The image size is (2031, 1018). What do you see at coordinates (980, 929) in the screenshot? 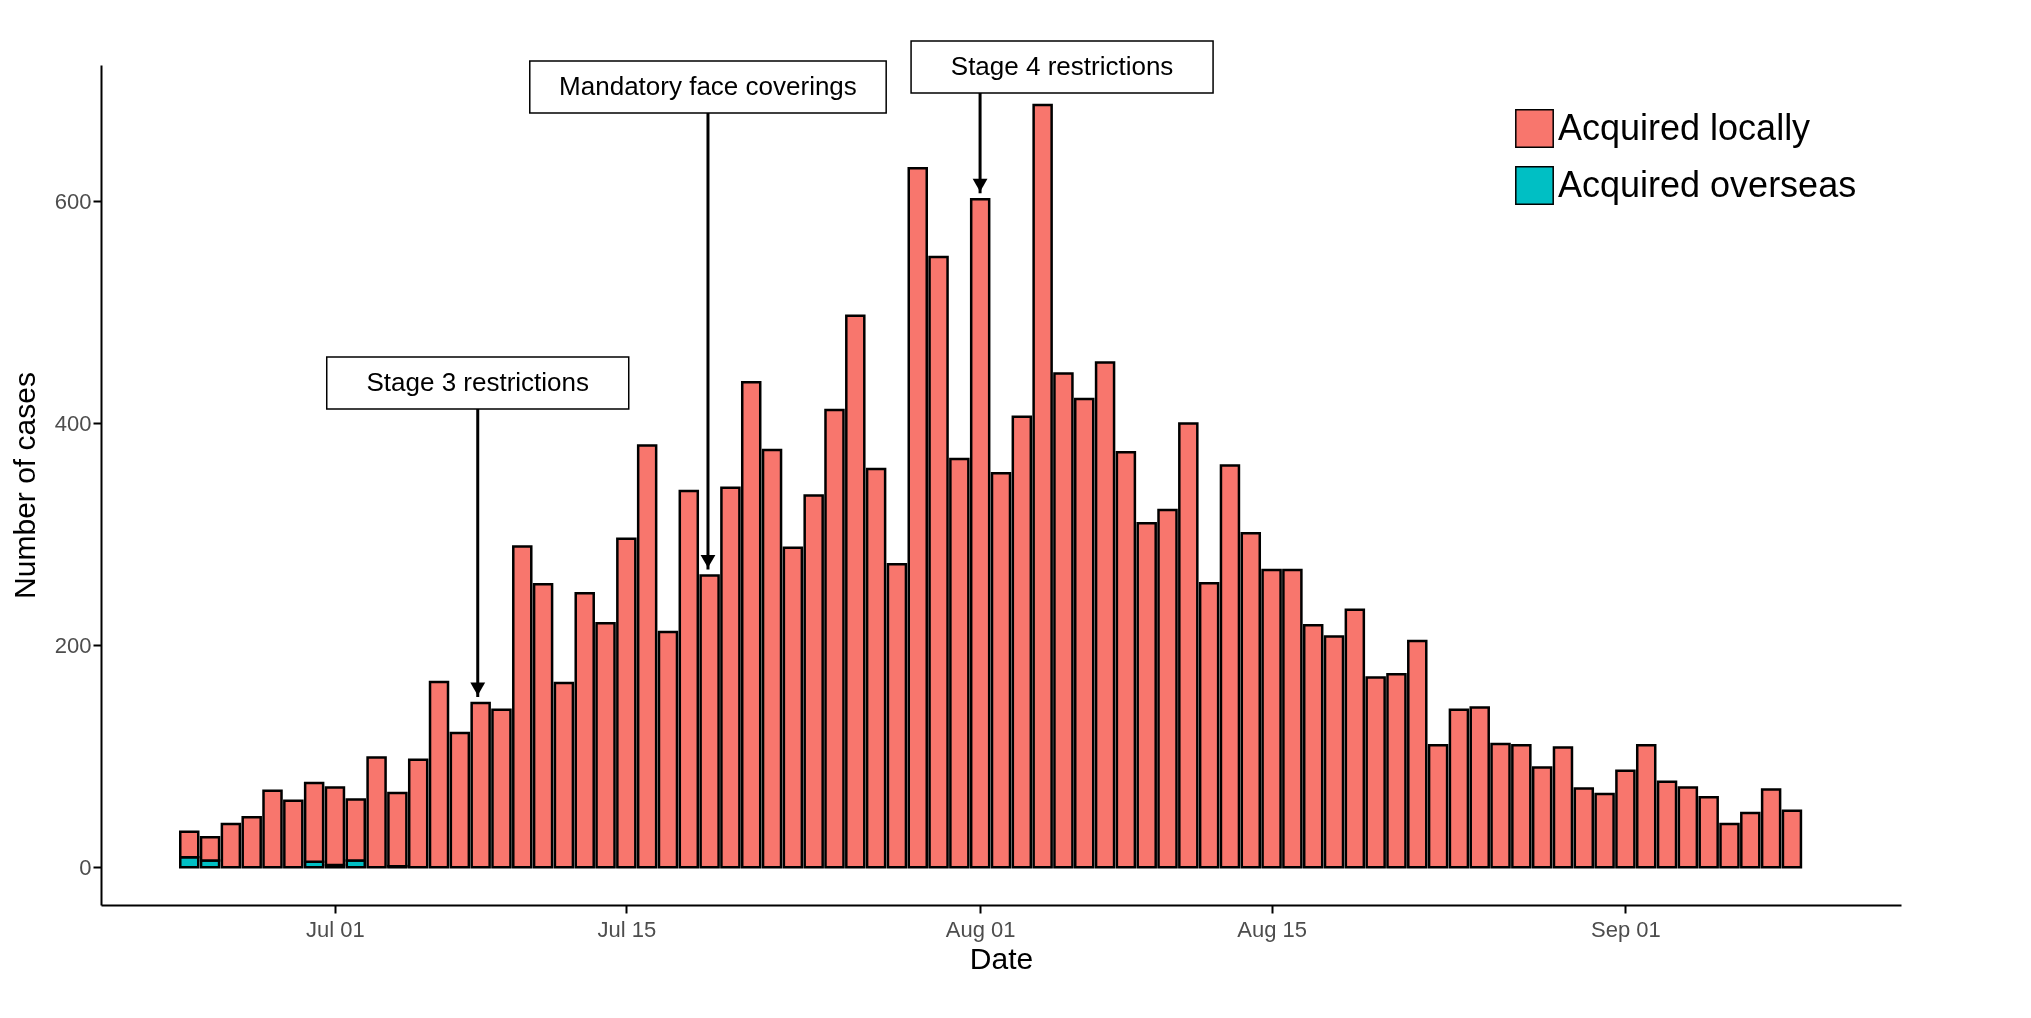
I see `x-tick-label: Aug 01` at bounding box center [980, 929].